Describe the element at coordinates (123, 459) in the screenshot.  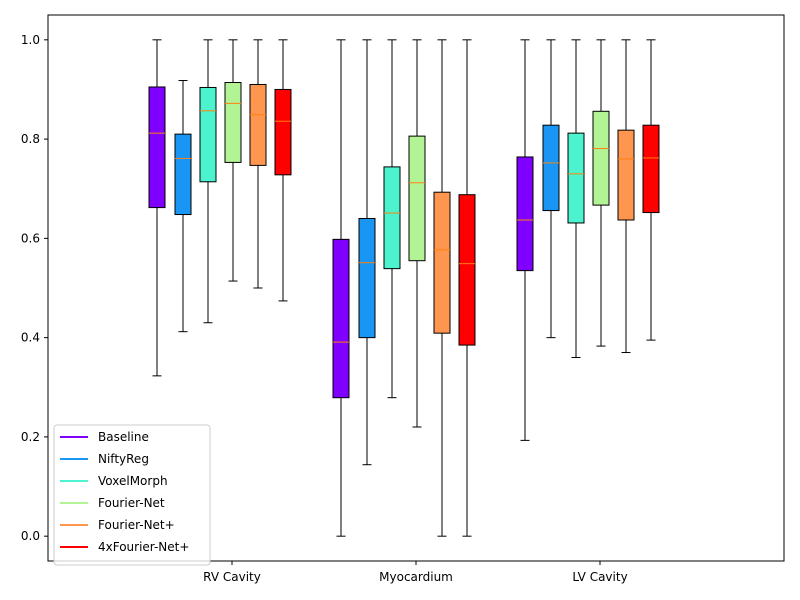
I see `legend-label: NiftyReg` at that location.